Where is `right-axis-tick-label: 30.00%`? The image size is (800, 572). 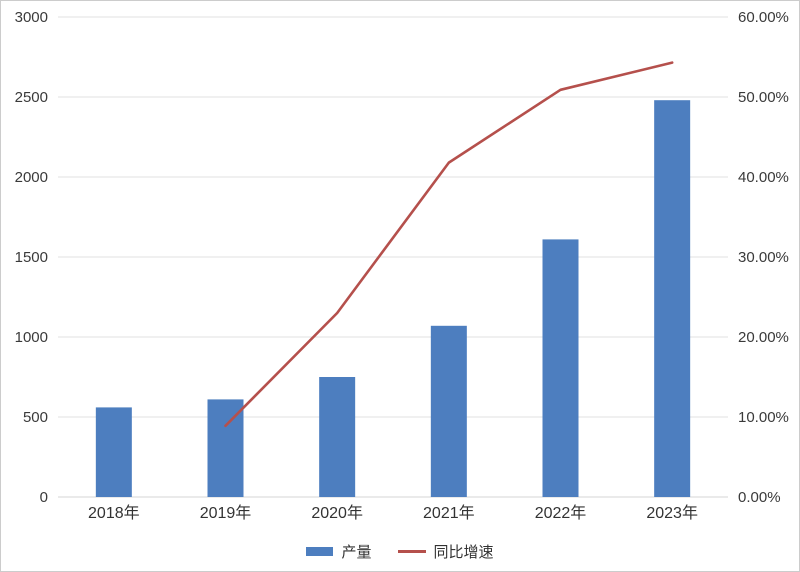 right-axis-tick-label: 30.00% is located at coordinates (763, 257).